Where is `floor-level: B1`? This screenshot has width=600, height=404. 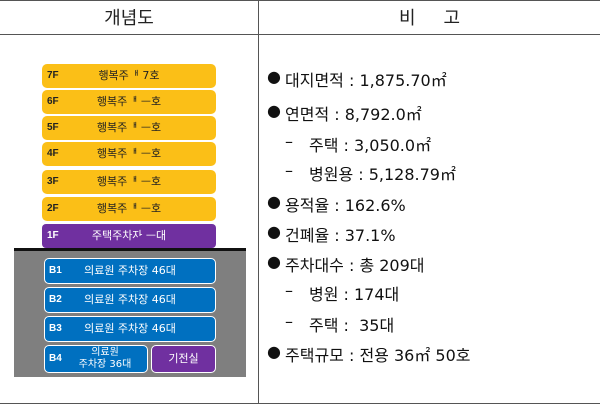
floor-level: B1 is located at coordinates (55, 270).